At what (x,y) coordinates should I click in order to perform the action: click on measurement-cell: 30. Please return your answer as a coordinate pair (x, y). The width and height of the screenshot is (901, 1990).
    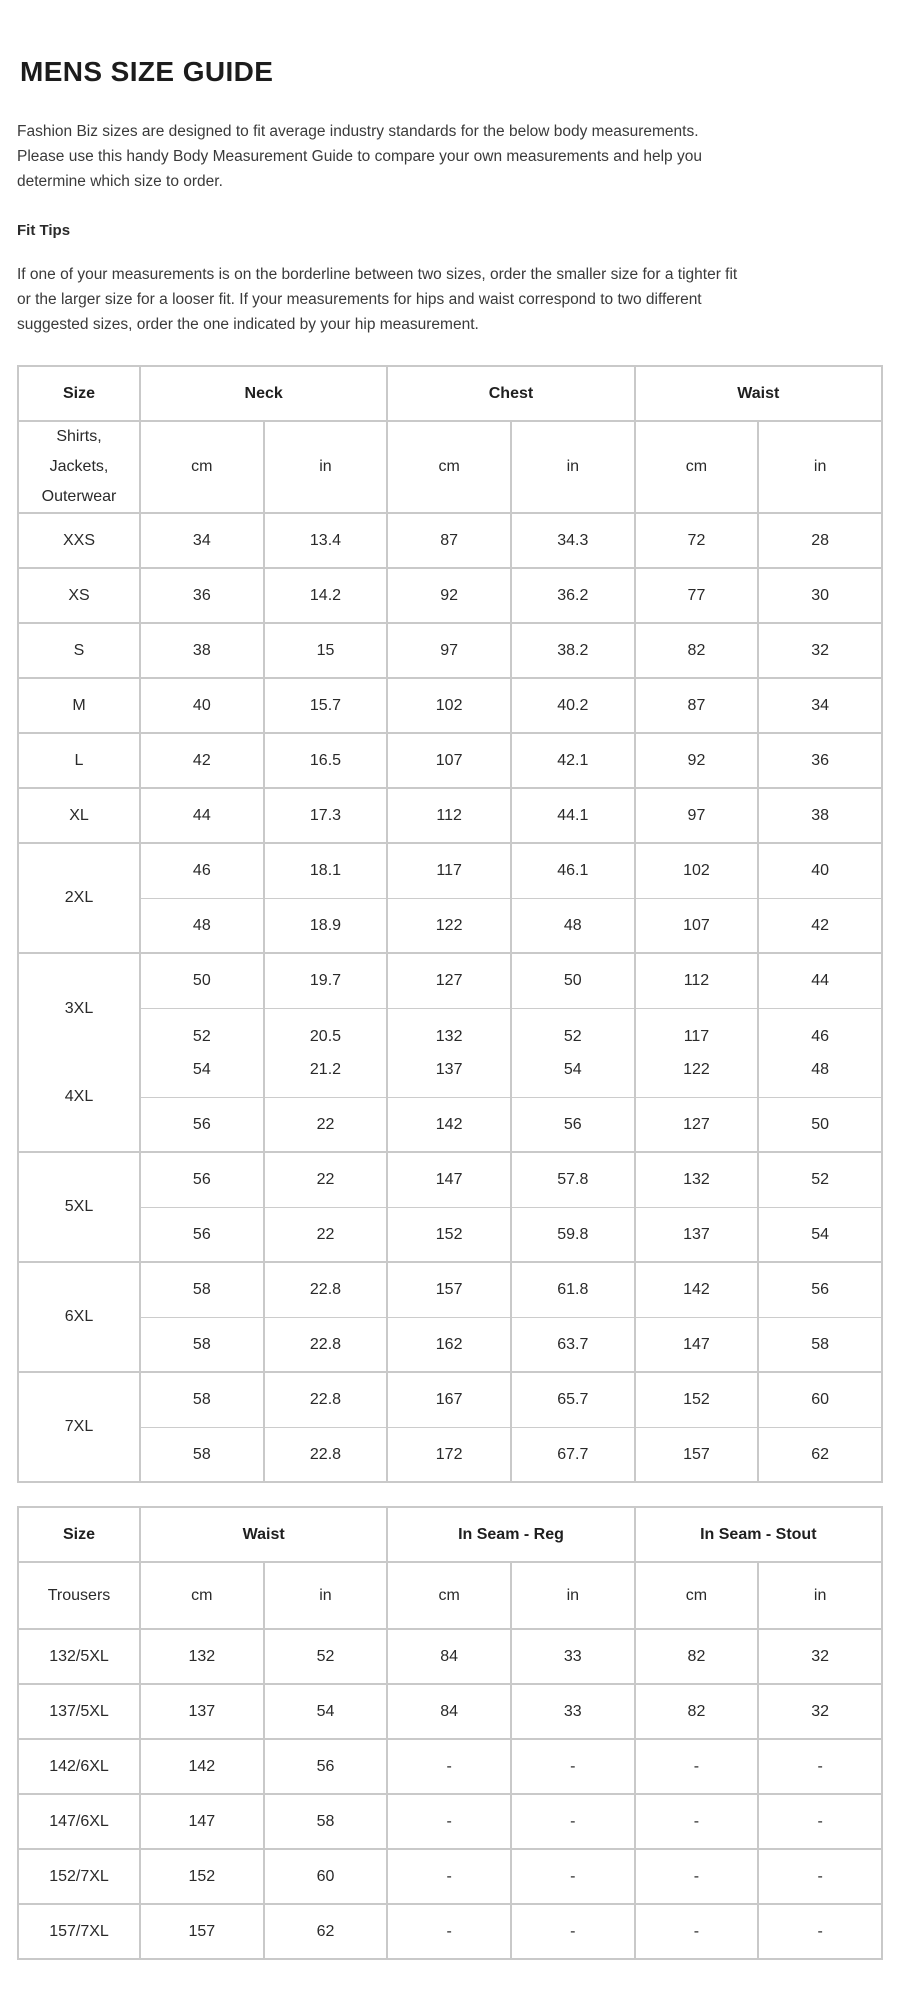
    Looking at the image, I should click on (820, 595).